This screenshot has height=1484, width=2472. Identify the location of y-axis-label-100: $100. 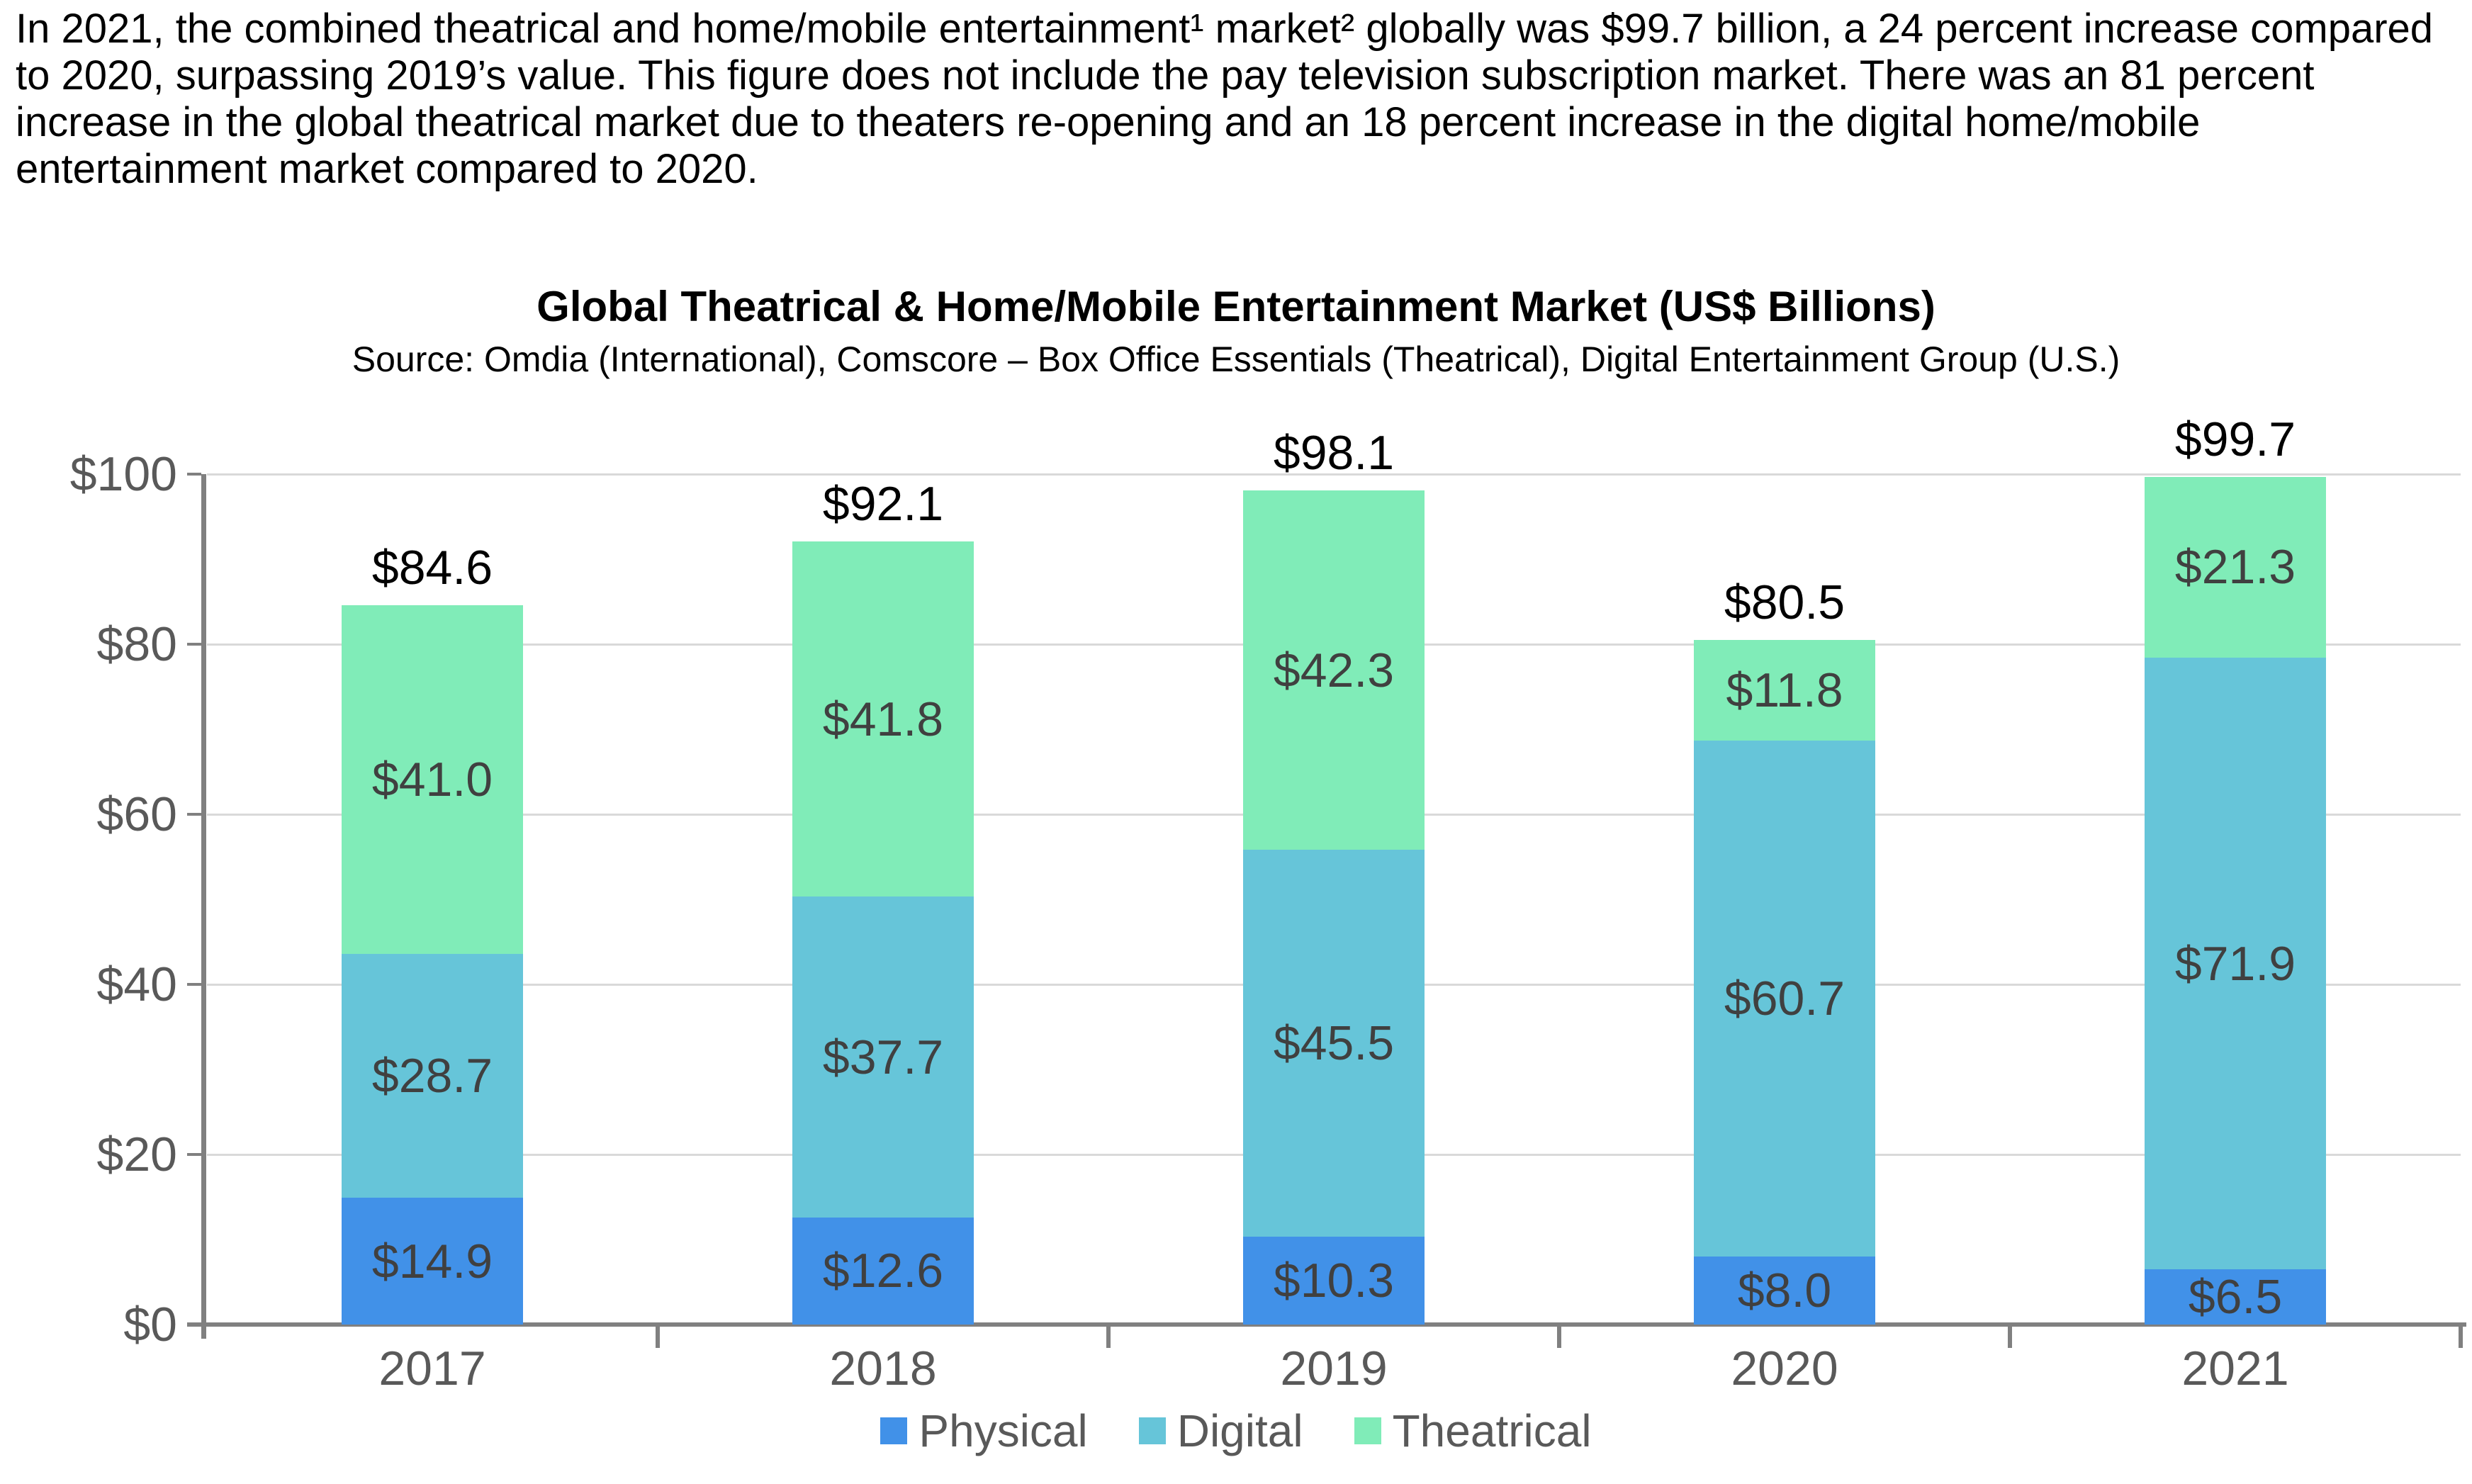
(123, 474).